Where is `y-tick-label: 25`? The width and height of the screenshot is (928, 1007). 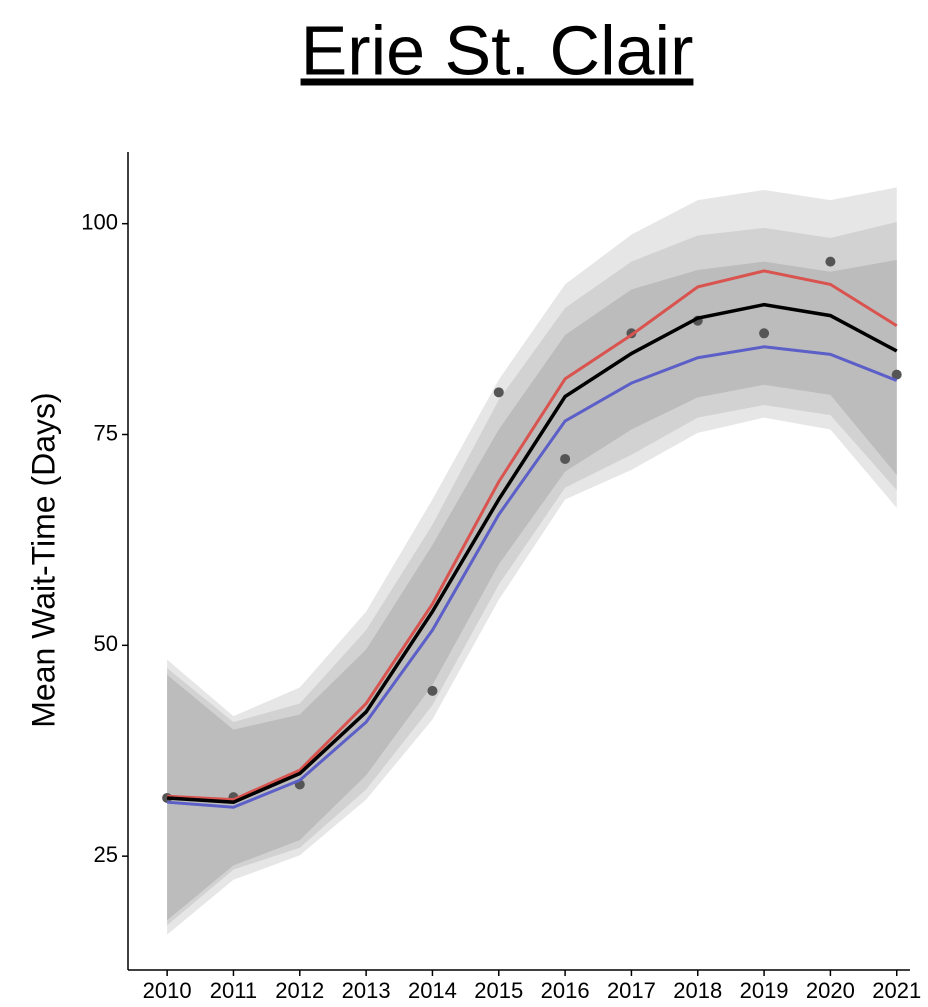
y-tick-label: 25 is located at coordinates (106, 854).